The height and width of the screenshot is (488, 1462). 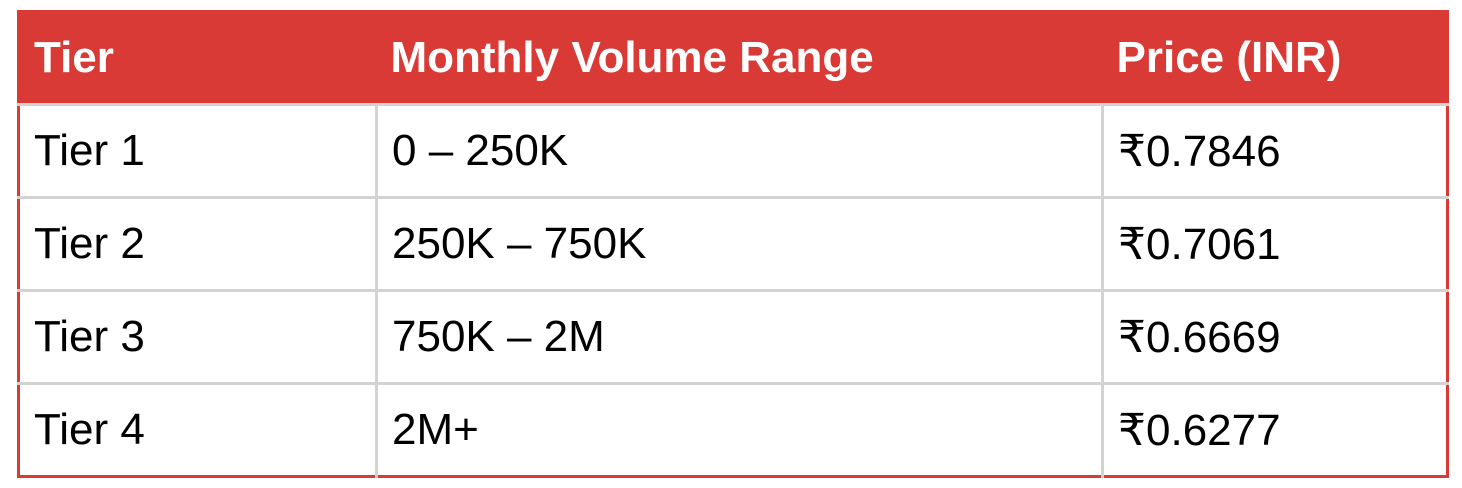 I want to click on table-cell: 0 – 250K, so click(x=739, y=151).